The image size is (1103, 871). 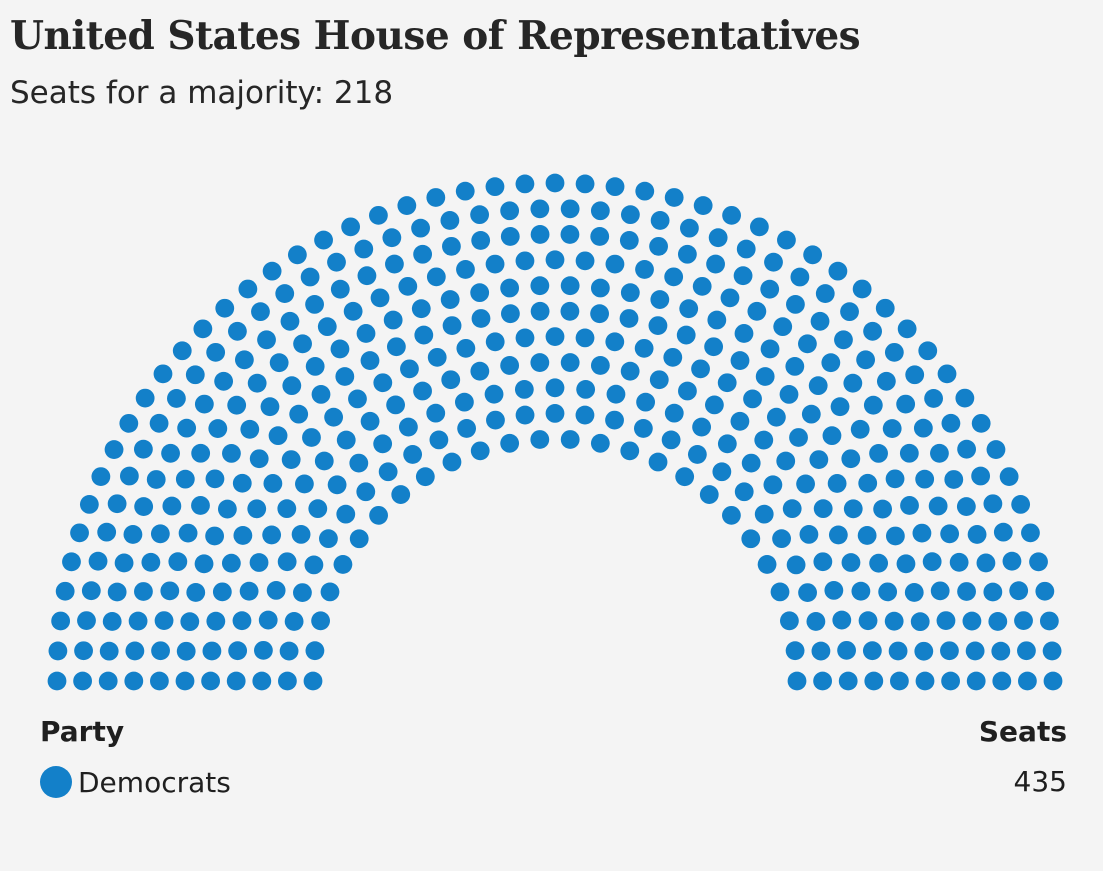 I want to click on legend-party-header: Party, so click(x=82, y=731).